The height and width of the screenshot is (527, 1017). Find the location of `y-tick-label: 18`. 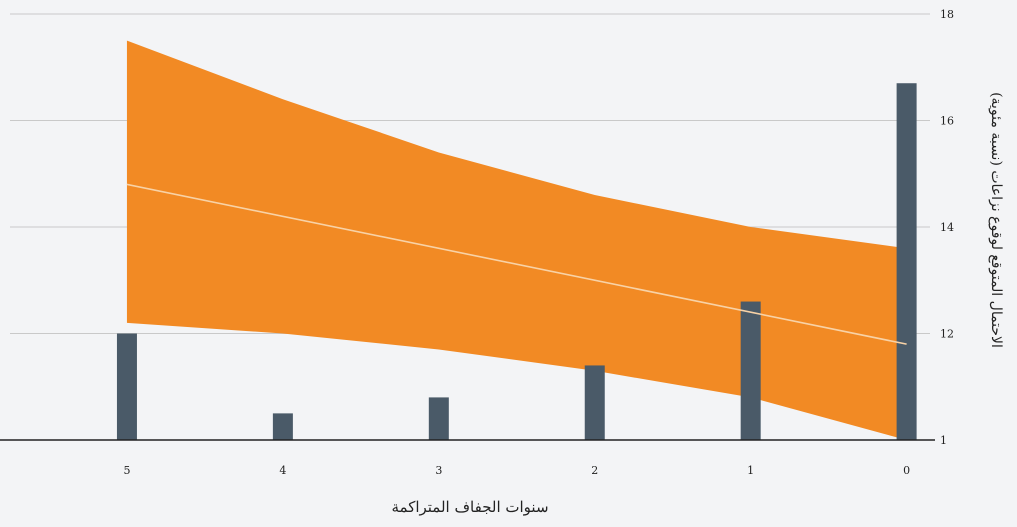

y-tick-label: 18 is located at coordinates (947, 14).